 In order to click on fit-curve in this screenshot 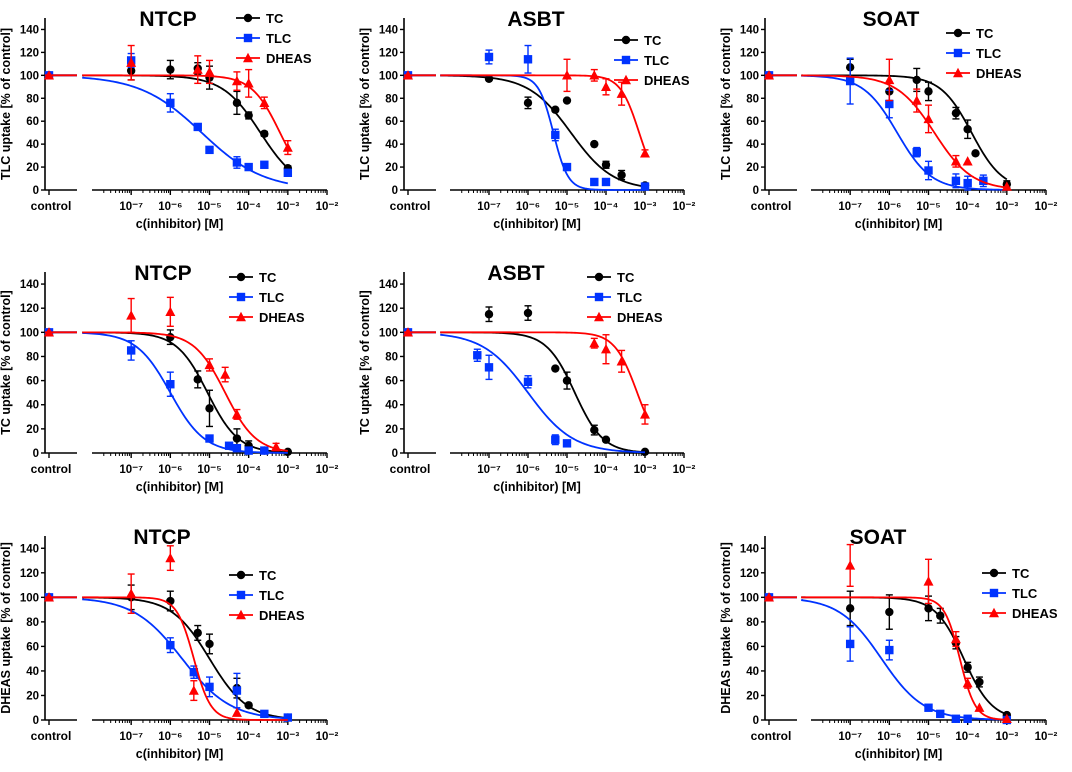, I will do `click(525, 131)`.